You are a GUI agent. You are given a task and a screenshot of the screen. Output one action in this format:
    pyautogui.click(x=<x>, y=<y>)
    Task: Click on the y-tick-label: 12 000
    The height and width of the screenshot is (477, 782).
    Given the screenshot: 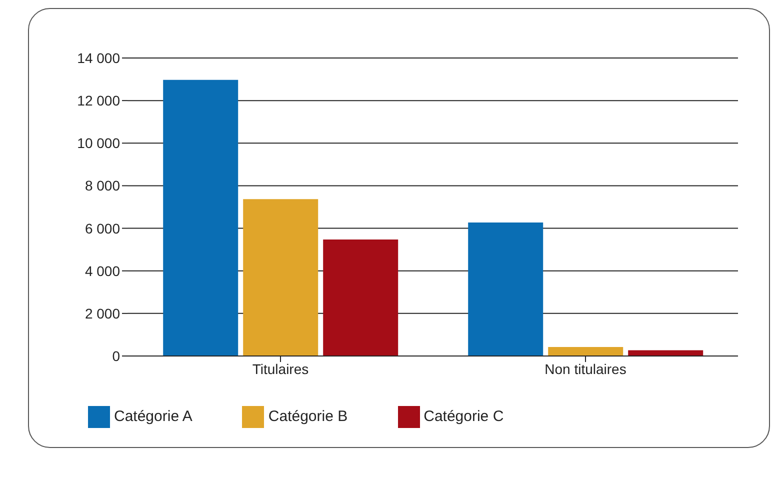 What is the action you would take?
    pyautogui.click(x=98, y=100)
    